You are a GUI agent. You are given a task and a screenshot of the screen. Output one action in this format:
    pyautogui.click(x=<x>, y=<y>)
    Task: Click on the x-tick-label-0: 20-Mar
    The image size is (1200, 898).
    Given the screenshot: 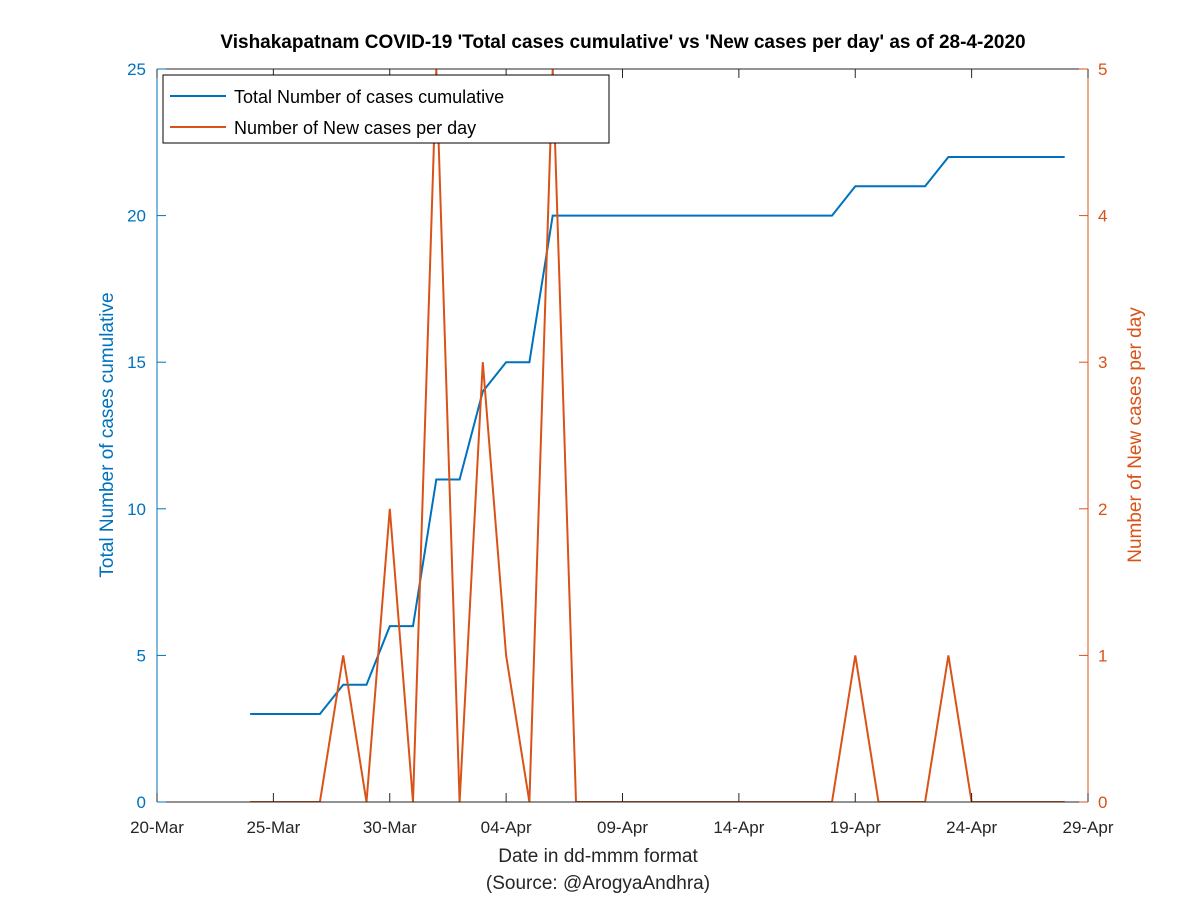 What is the action you would take?
    pyautogui.click(x=157, y=827)
    